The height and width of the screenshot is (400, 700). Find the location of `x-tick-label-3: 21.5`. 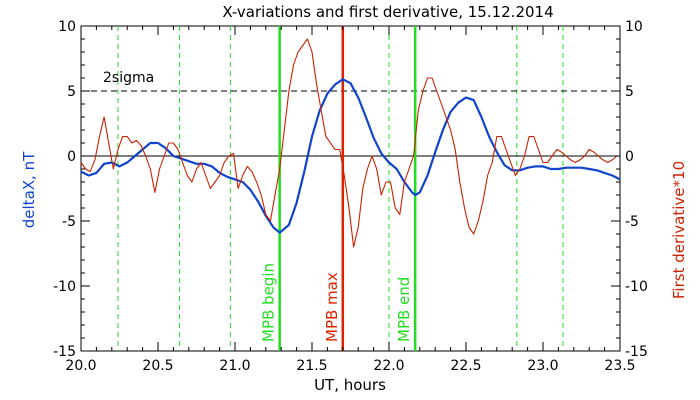

x-tick-label-3: 21.5 is located at coordinates (311, 366).